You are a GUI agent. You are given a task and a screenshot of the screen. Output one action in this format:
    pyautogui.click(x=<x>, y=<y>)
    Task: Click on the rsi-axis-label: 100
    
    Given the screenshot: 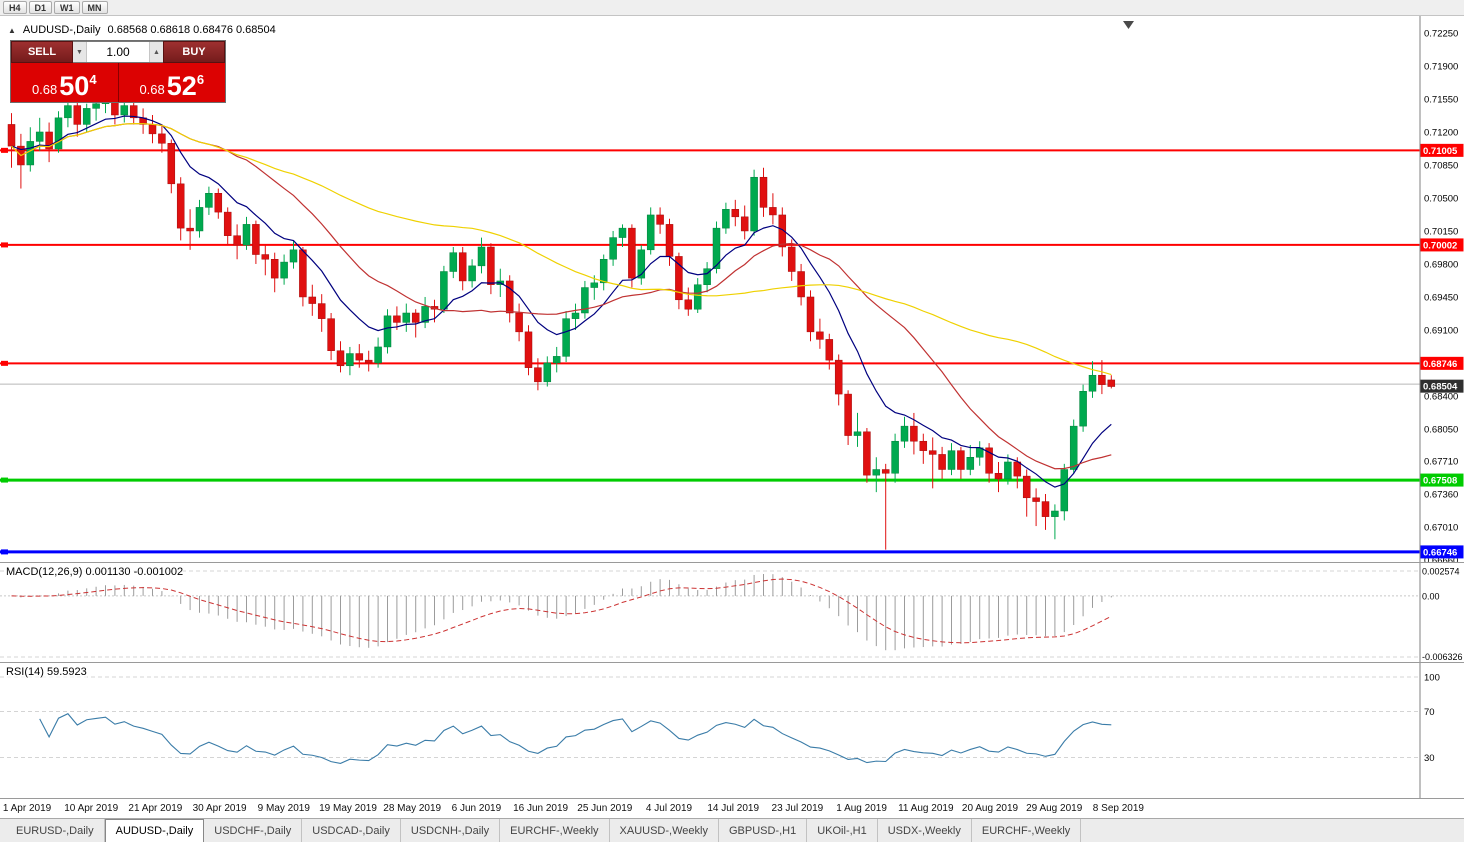 What is the action you would take?
    pyautogui.click(x=1432, y=678)
    